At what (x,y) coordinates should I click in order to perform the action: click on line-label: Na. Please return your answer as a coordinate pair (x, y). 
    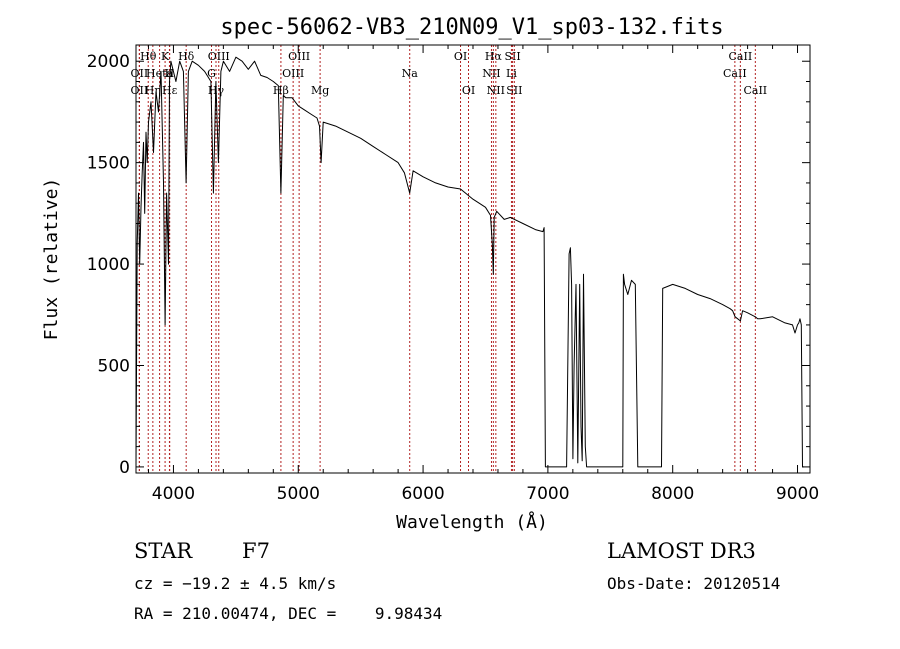
    Looking at the image, I should click on (410, 73).